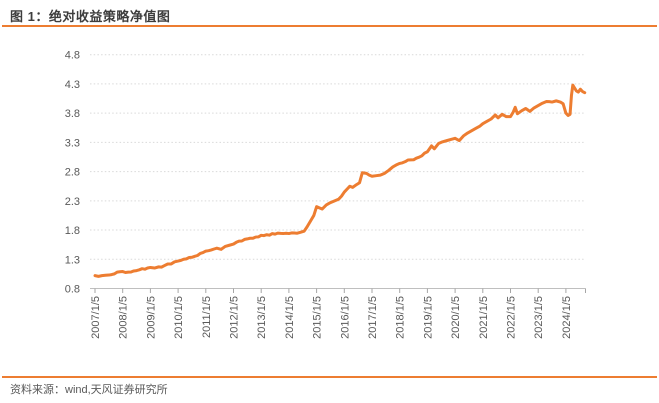  What do you see at coordinates (428, 317) in the screenshot?
I see `x-axis-label: 2019/1/5` at bounding box center [428, 317].